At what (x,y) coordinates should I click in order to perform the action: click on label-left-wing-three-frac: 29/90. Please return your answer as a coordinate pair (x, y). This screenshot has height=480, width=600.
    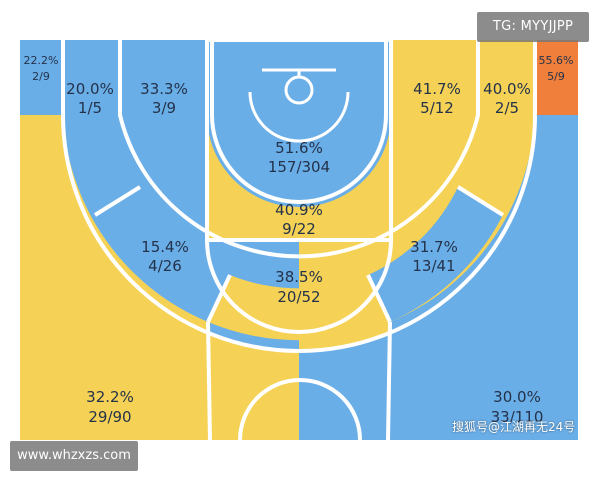
    Looking at the image, I should click on (109, 417).